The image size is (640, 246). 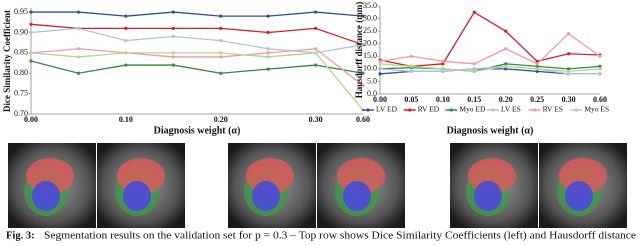 What do you see at coordinates (600, 99) in the screenshot?
I see `x-tick-label: 0.60` at bounding box center [600, 99].